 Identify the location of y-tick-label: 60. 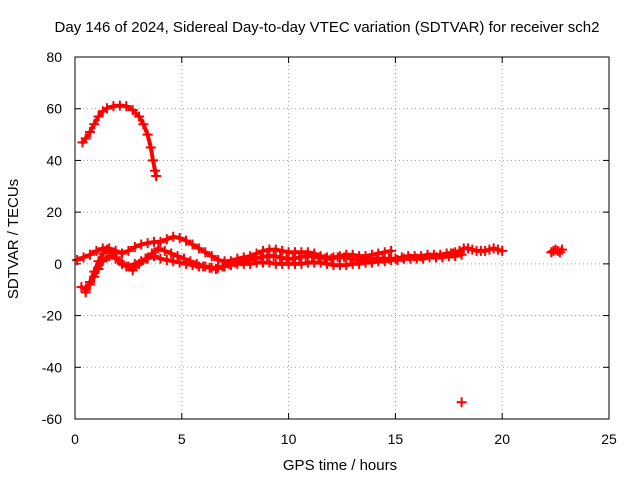
(54, 109).